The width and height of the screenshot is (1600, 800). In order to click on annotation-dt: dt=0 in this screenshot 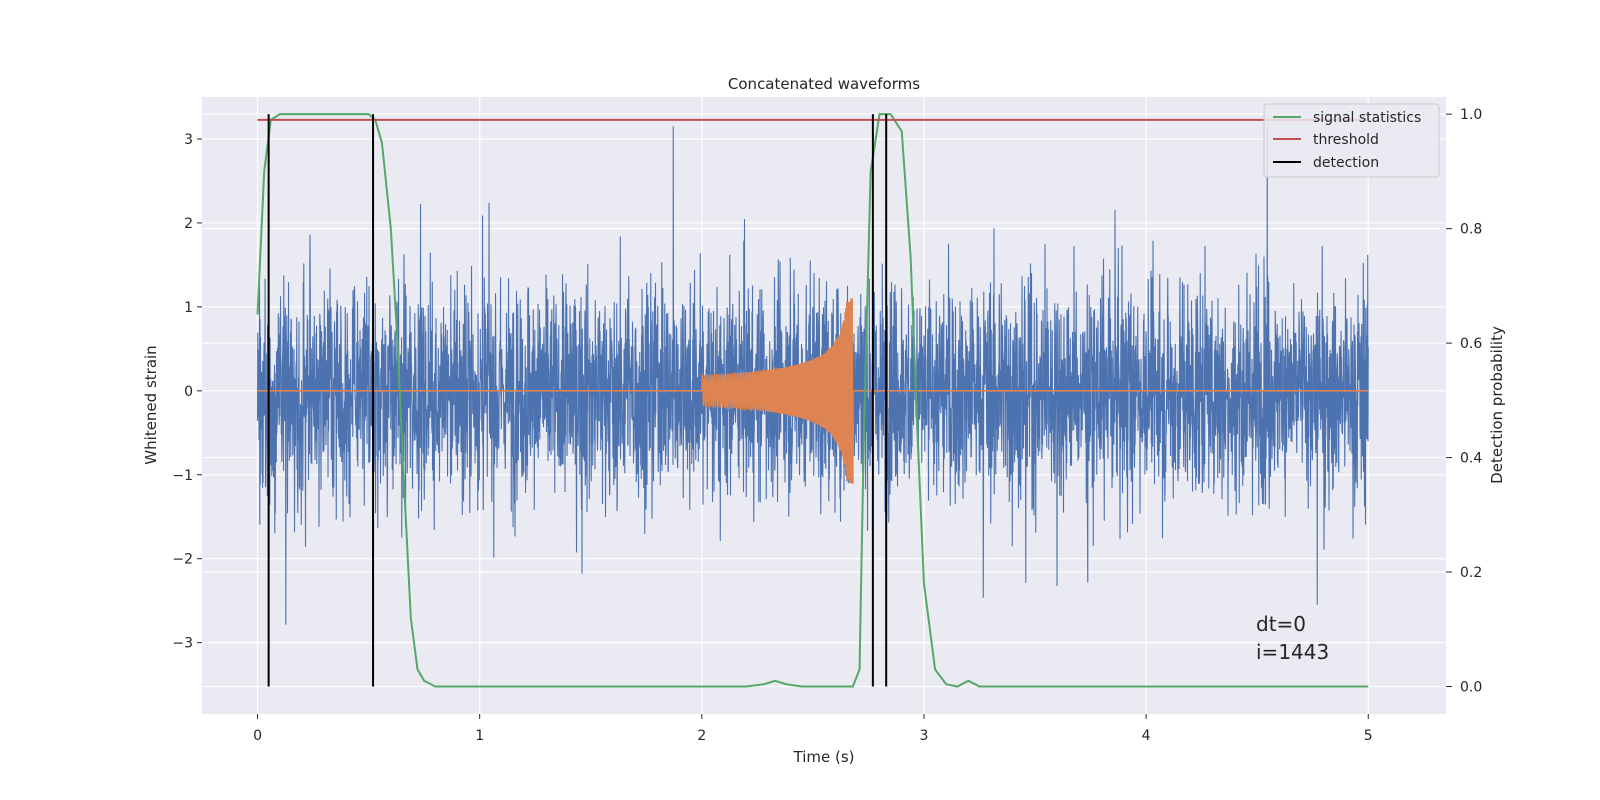, I will do `click(1281, 624)`.